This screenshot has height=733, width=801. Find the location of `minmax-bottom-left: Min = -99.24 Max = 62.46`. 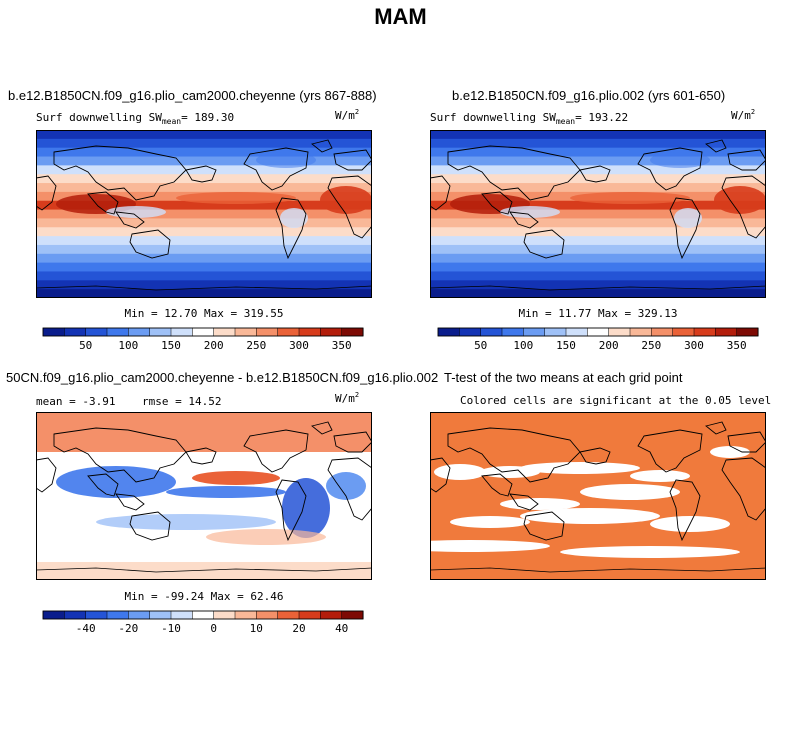

minmax-bottom-left: Min = -99.24 Max = 62.46 is located at coordinates (204, 596).